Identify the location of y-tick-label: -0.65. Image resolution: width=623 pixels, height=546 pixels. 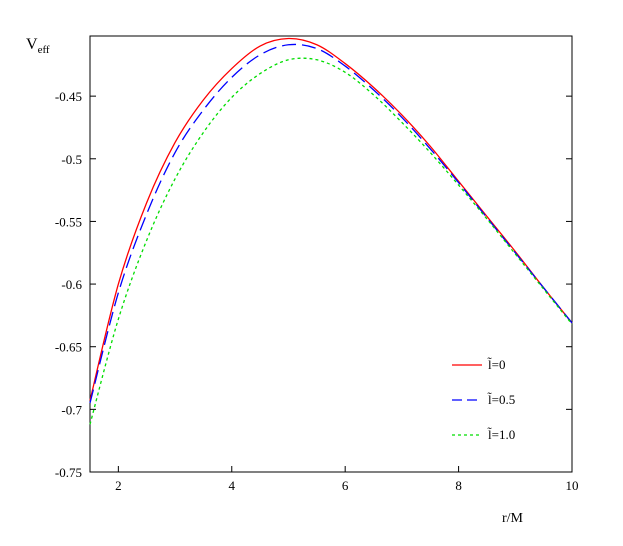
(68, 347).